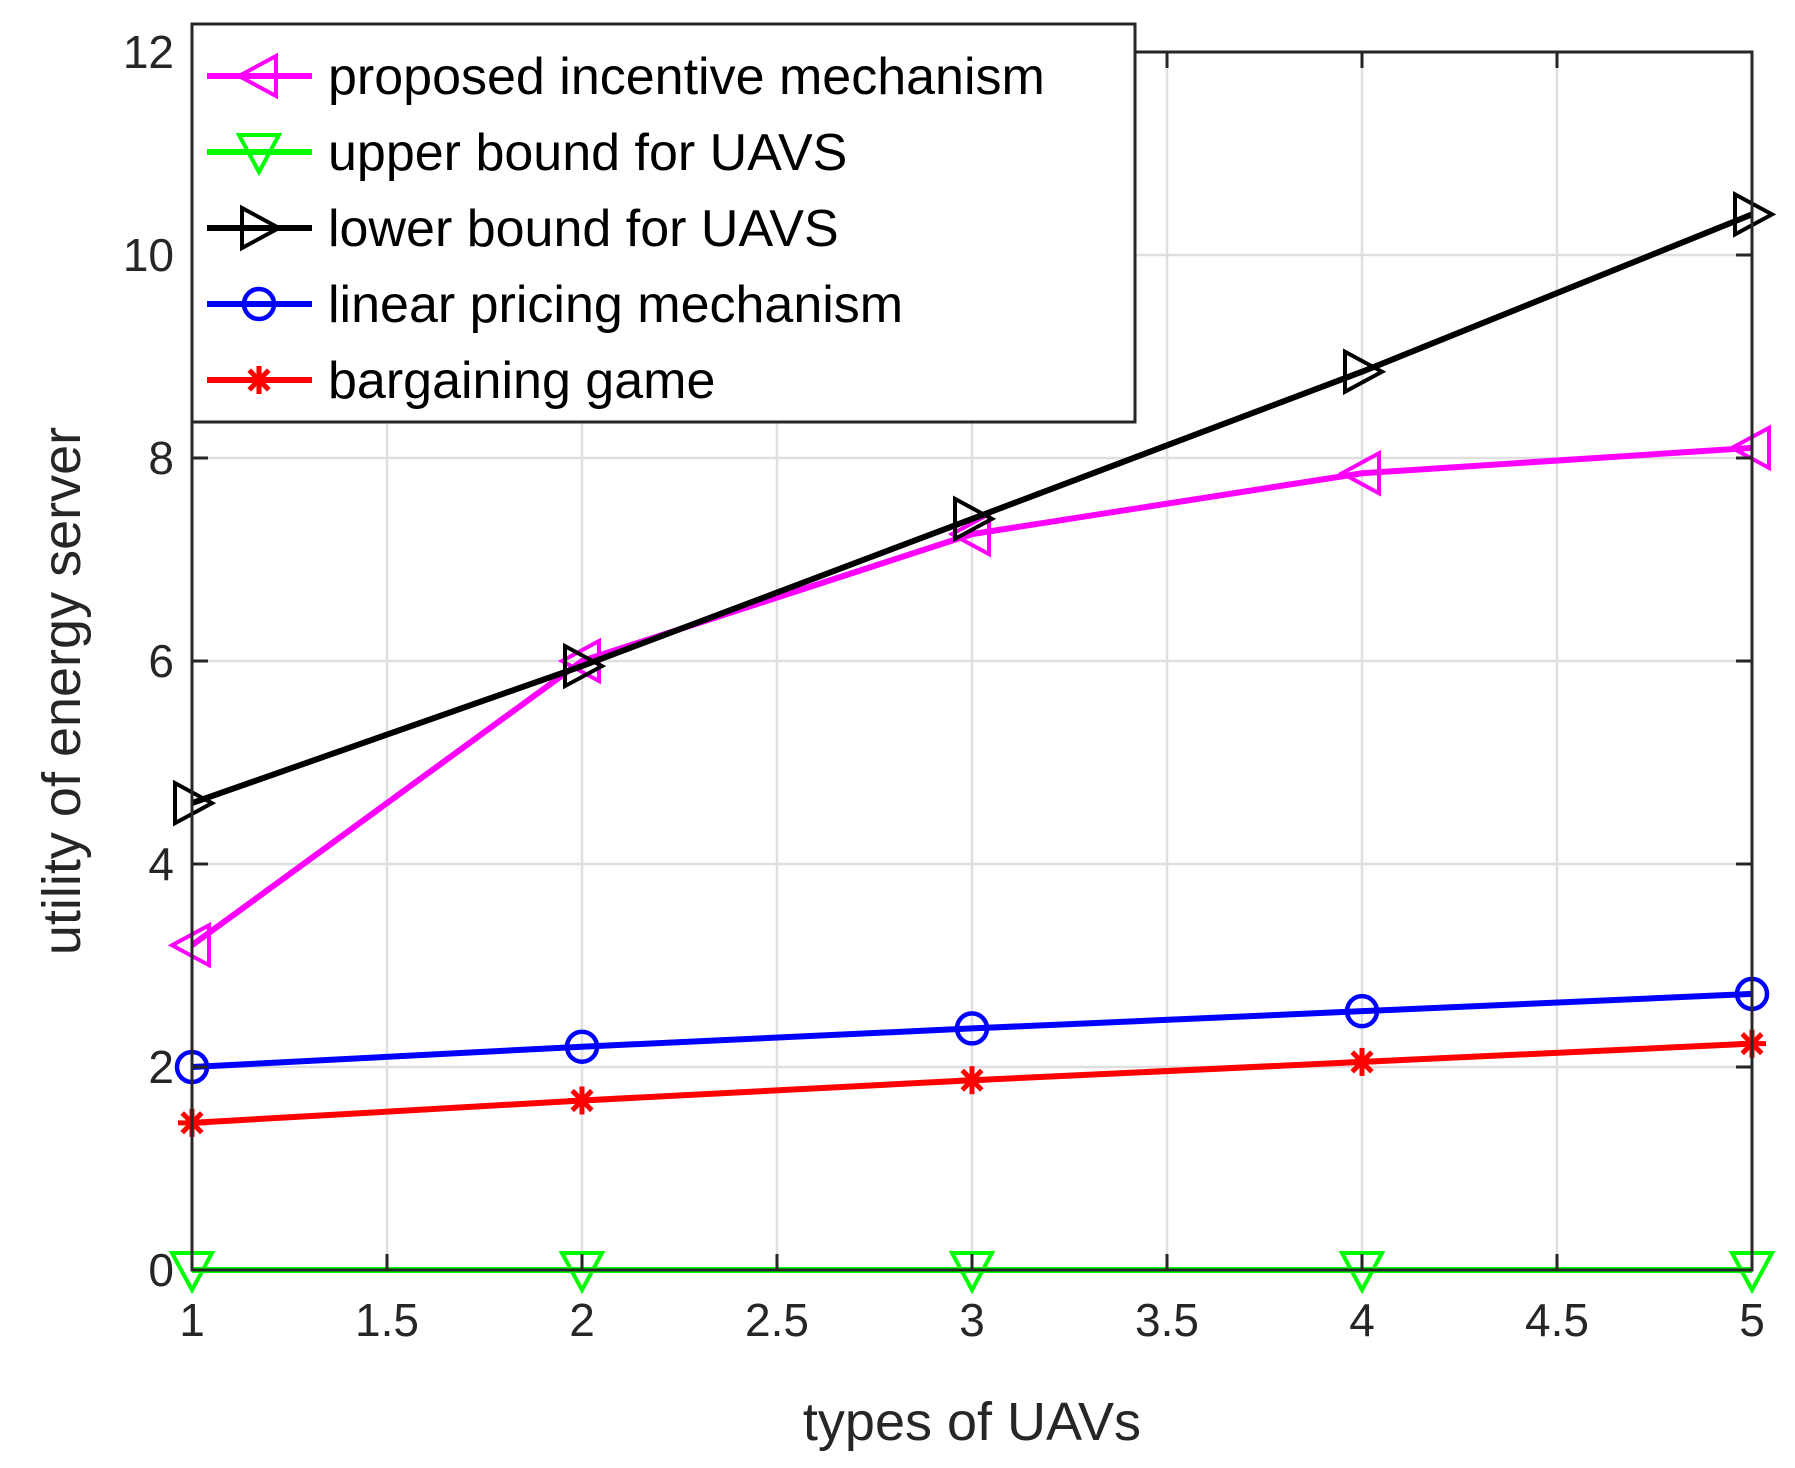  What do you see at coordinates (583, 229) in the screenshot?
I see `legend-label: lower bound for UAVS` at bounding box center [583, 229].